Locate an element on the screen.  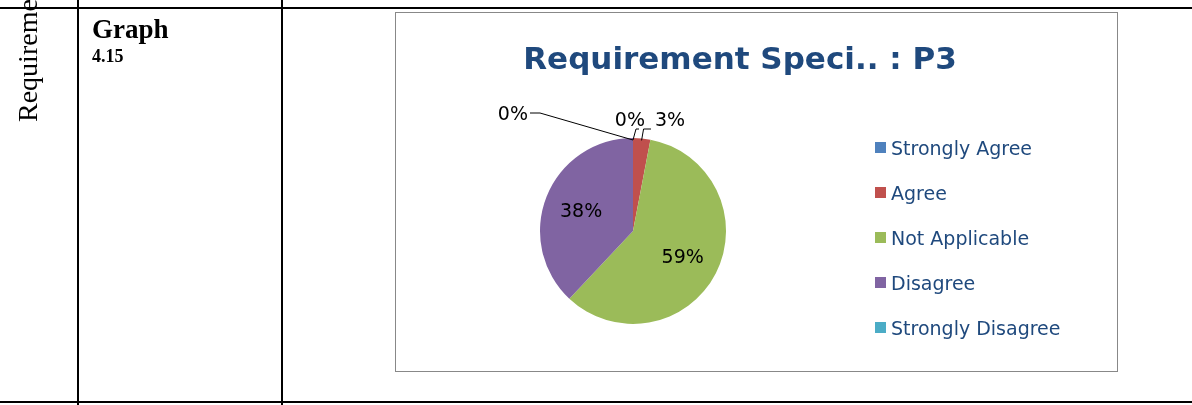
text: Requireme is located at coordinates (28, 61).